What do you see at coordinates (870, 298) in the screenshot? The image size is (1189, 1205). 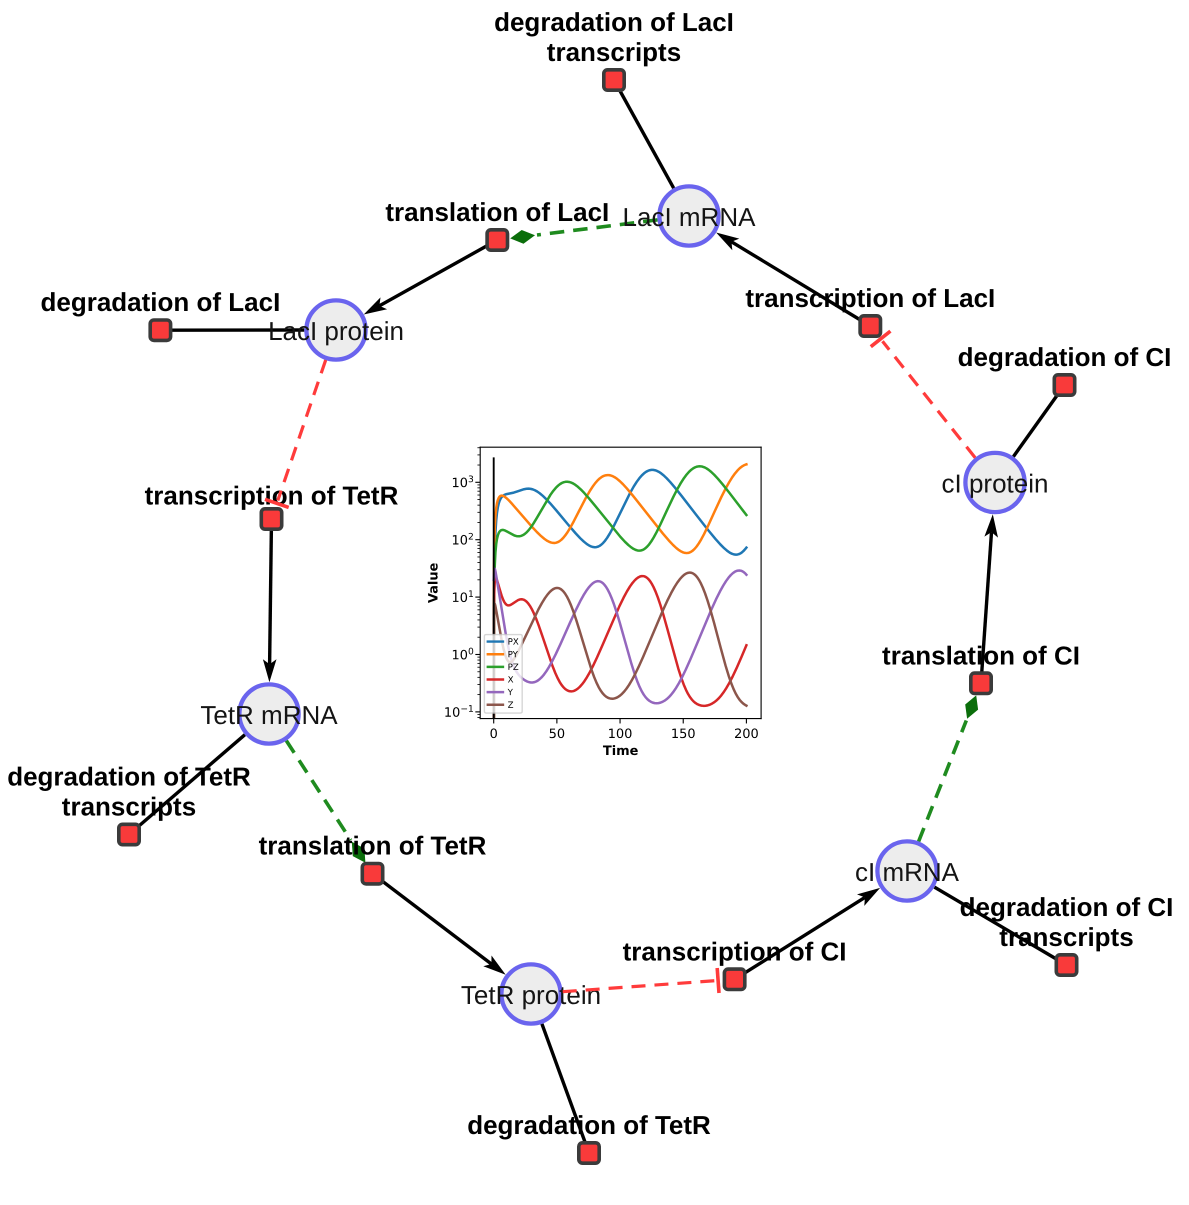 I see `svg-text: transcription of LacI` at bounding box center [870, 298].